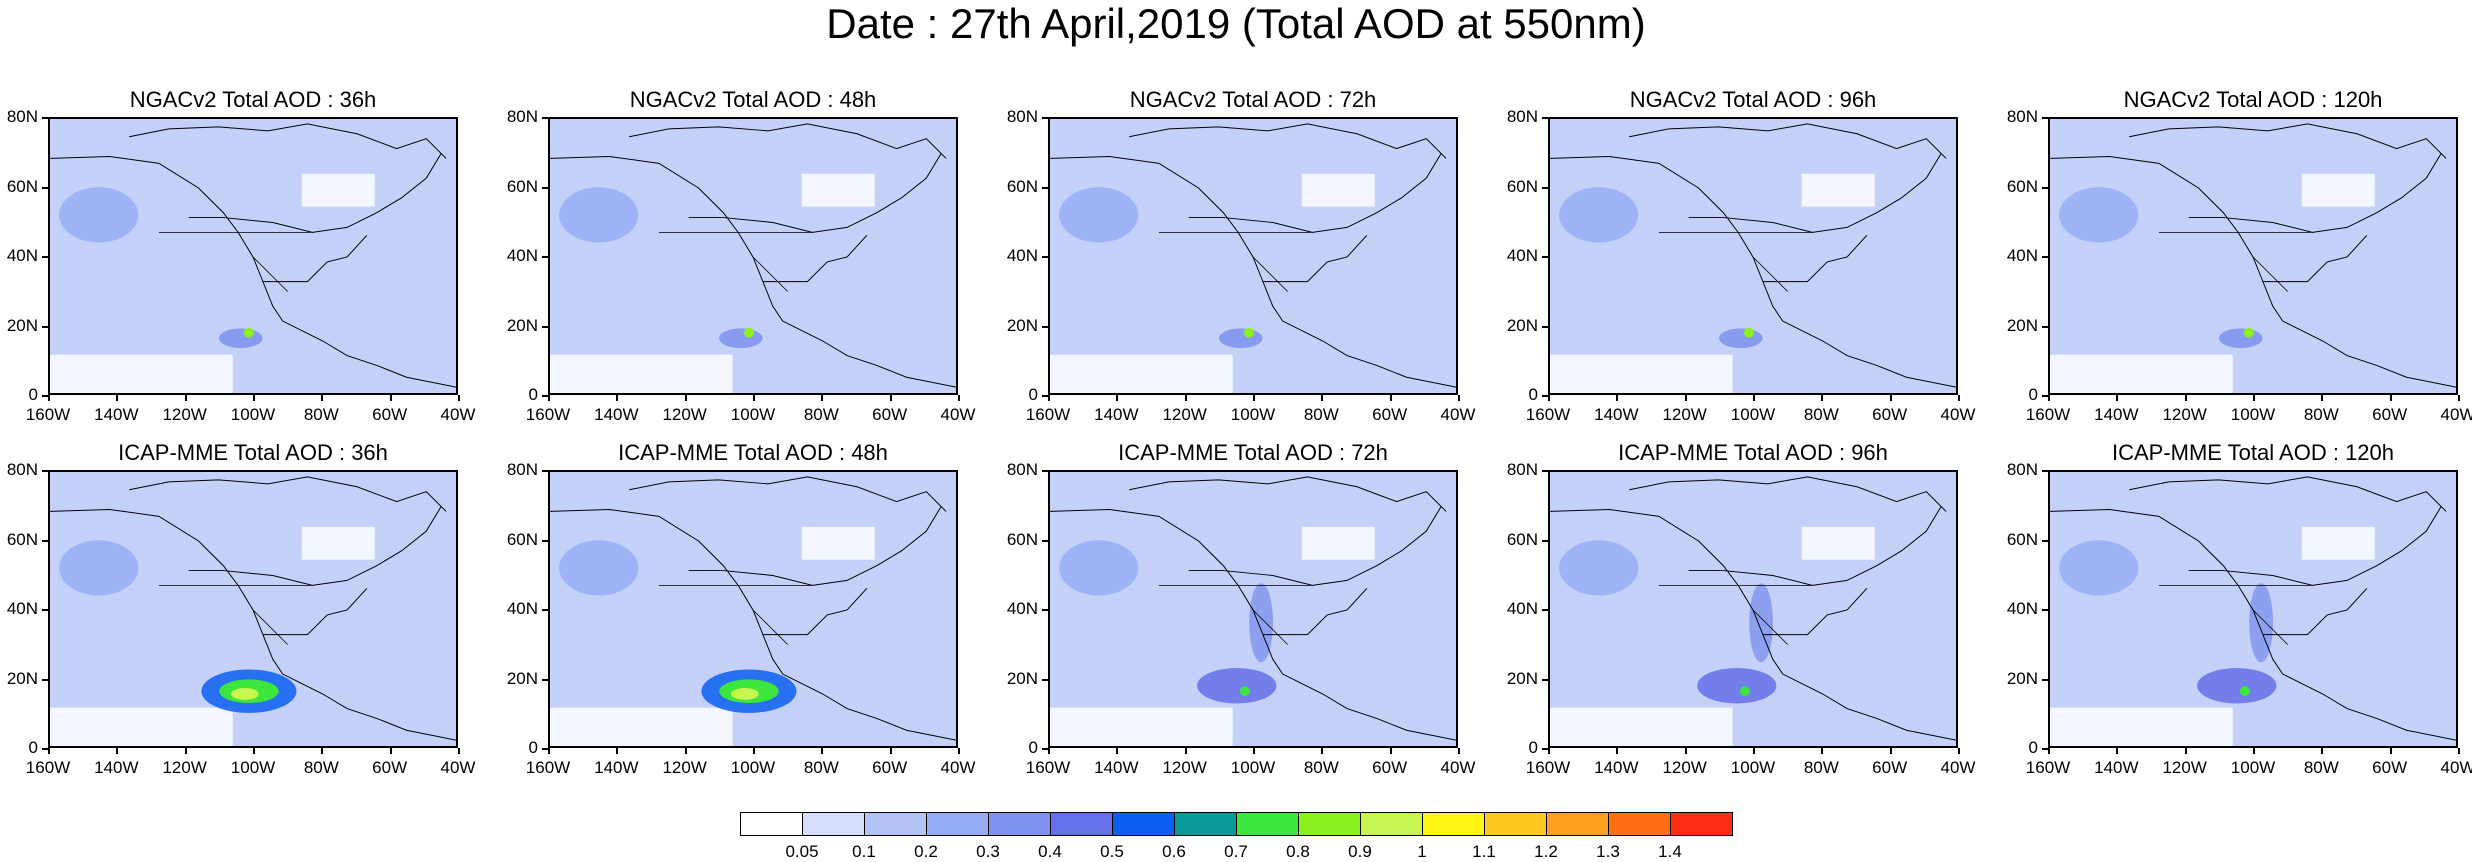 The height and width of the screenshot is (862, 2472). Describe the element at coordinates (1753, 452) in the screenshot. I see `panel-title: ICAP-MME Total AOD : 96h` at that location.